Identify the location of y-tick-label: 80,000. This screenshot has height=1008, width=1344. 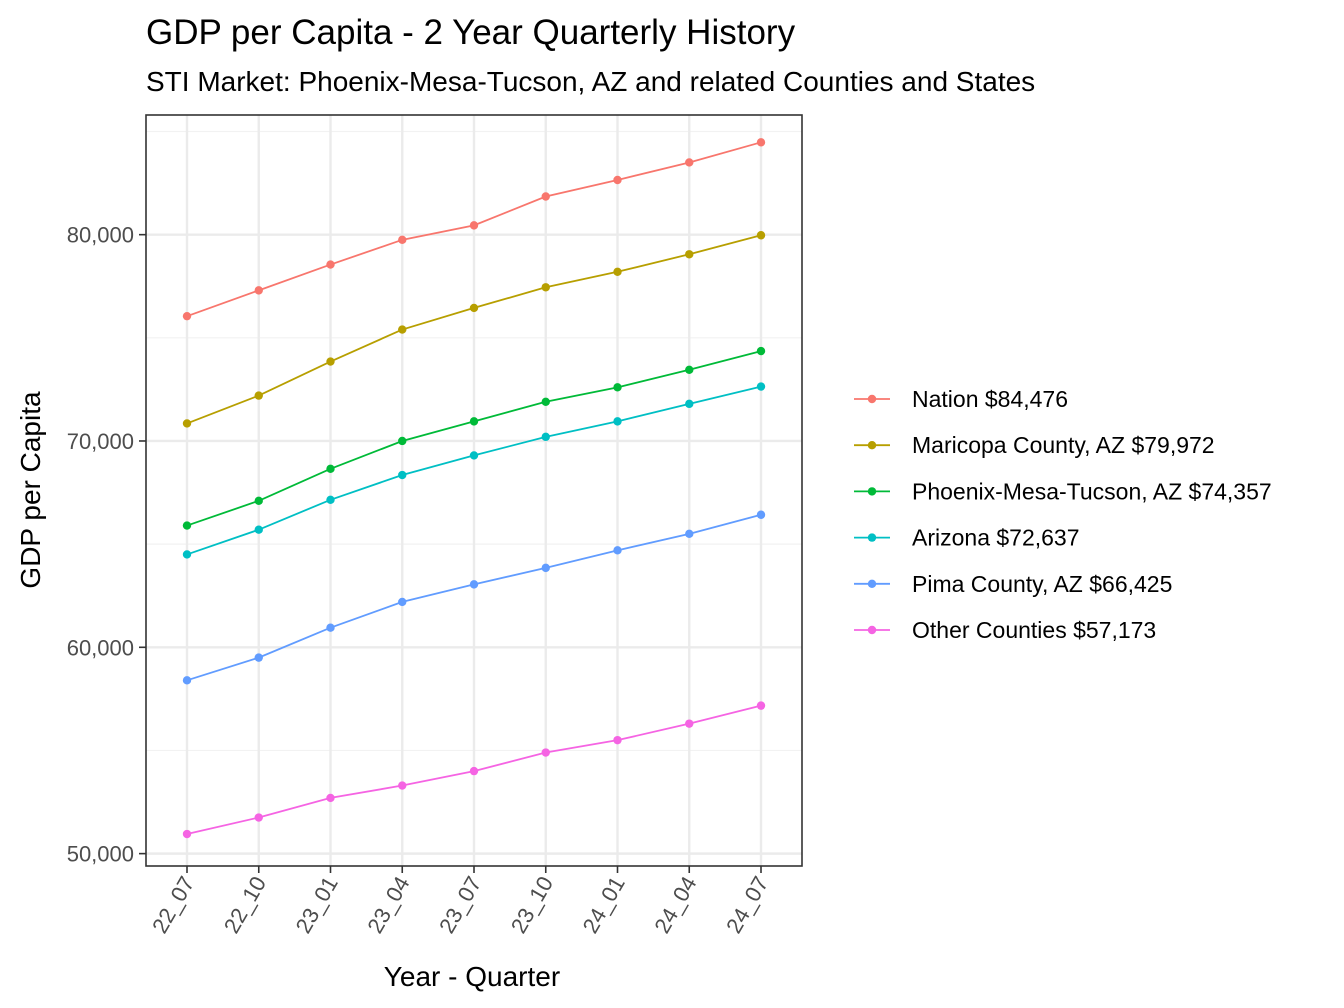
(100, 235).